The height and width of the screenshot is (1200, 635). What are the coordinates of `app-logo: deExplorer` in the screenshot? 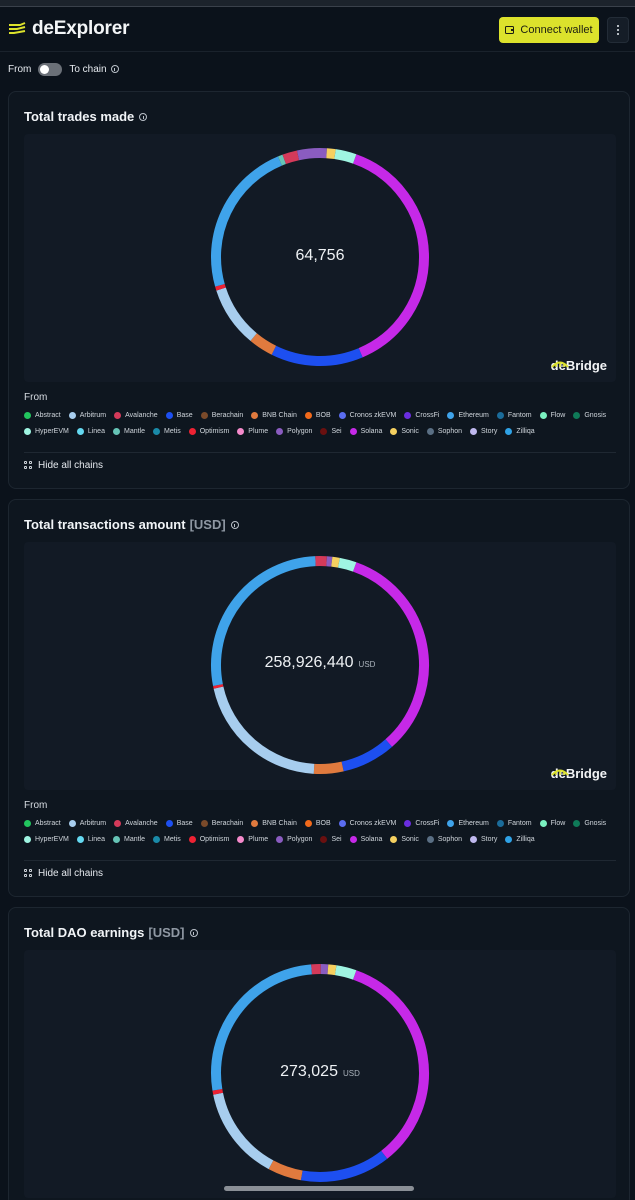 It's located at (68, 29).